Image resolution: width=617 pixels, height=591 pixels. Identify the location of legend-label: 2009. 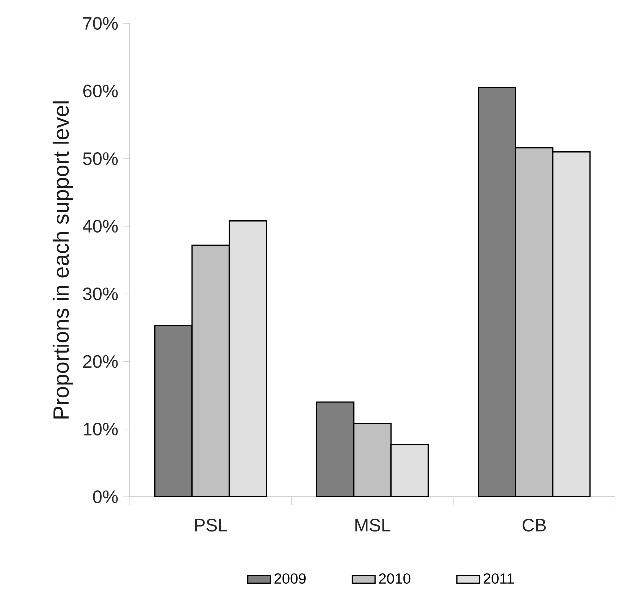
(290, 579).